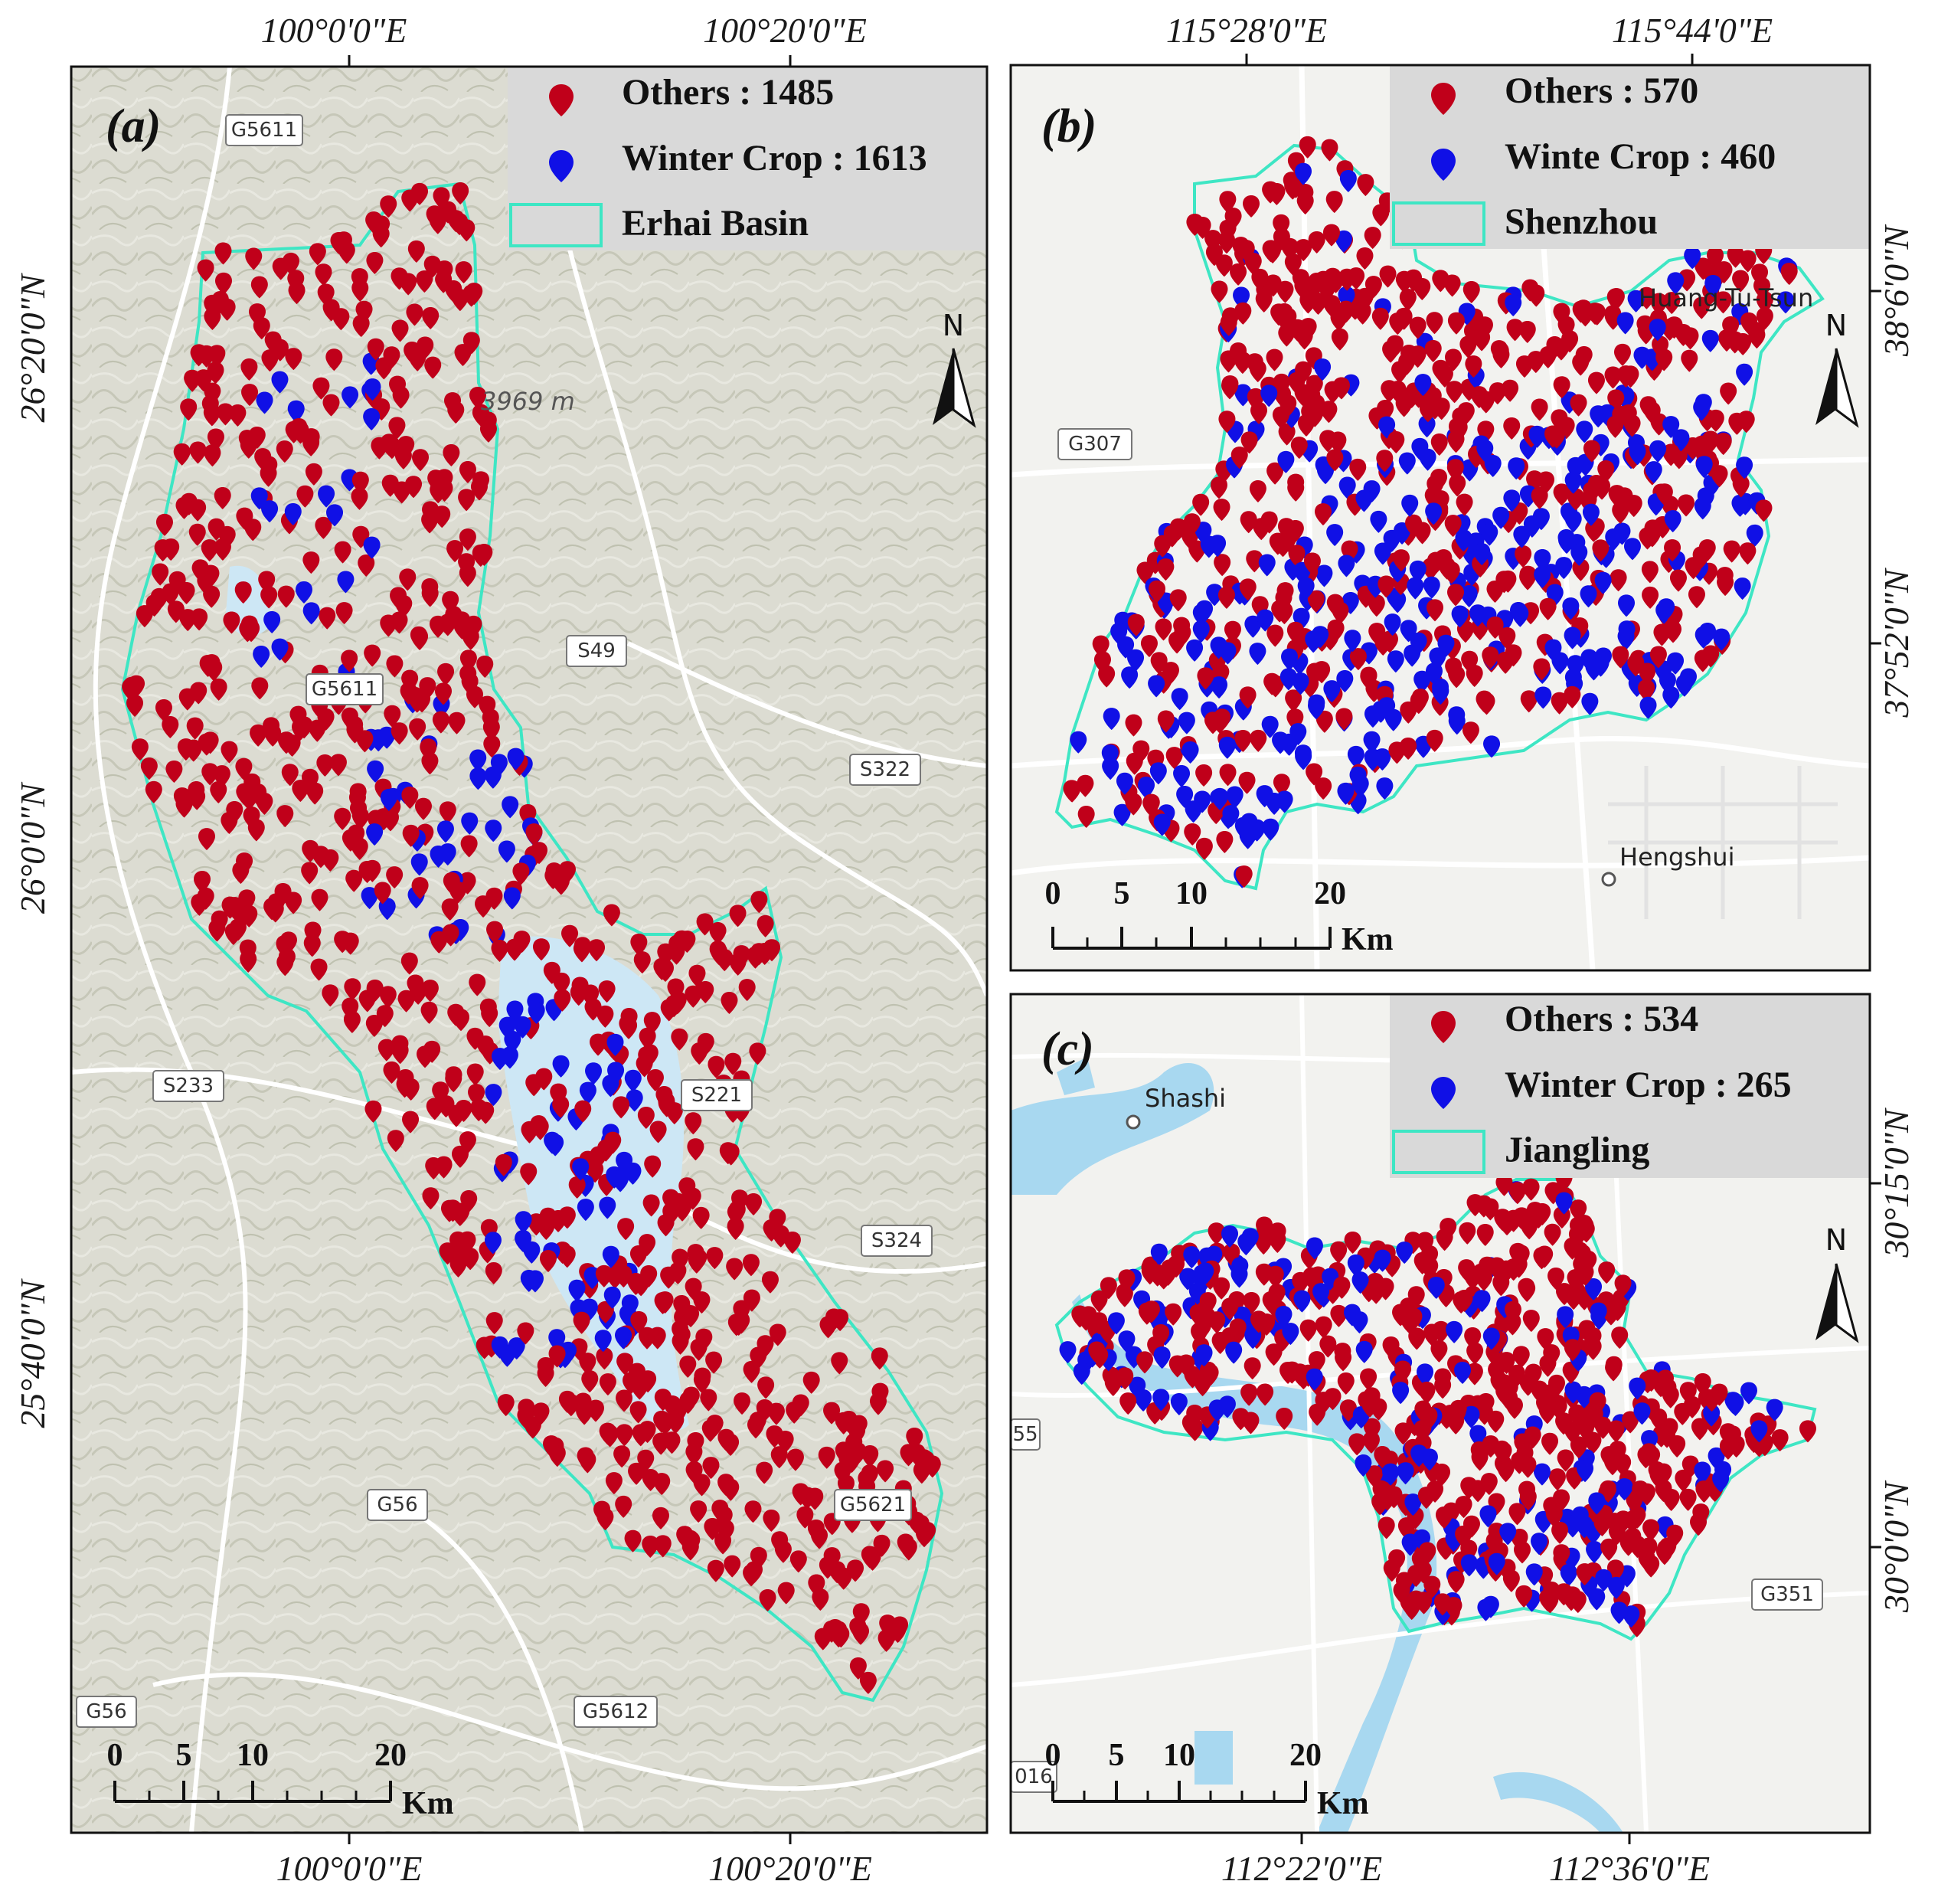  Describe the element at coordinates (790, 1868) in the screenshot. I see `lon-label-bottom: 100°20'0"E` at that location.